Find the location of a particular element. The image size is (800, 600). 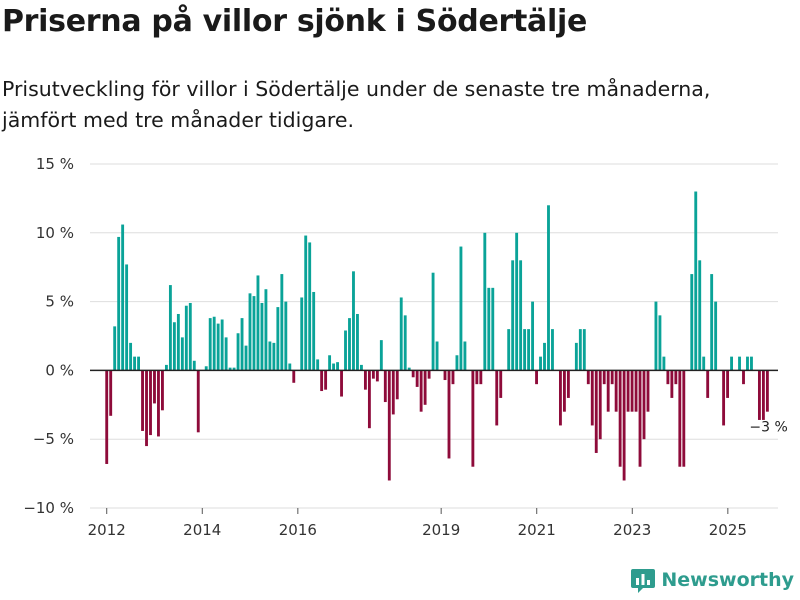

y-tick-label: 5 % is located at coordinates (59, 302).